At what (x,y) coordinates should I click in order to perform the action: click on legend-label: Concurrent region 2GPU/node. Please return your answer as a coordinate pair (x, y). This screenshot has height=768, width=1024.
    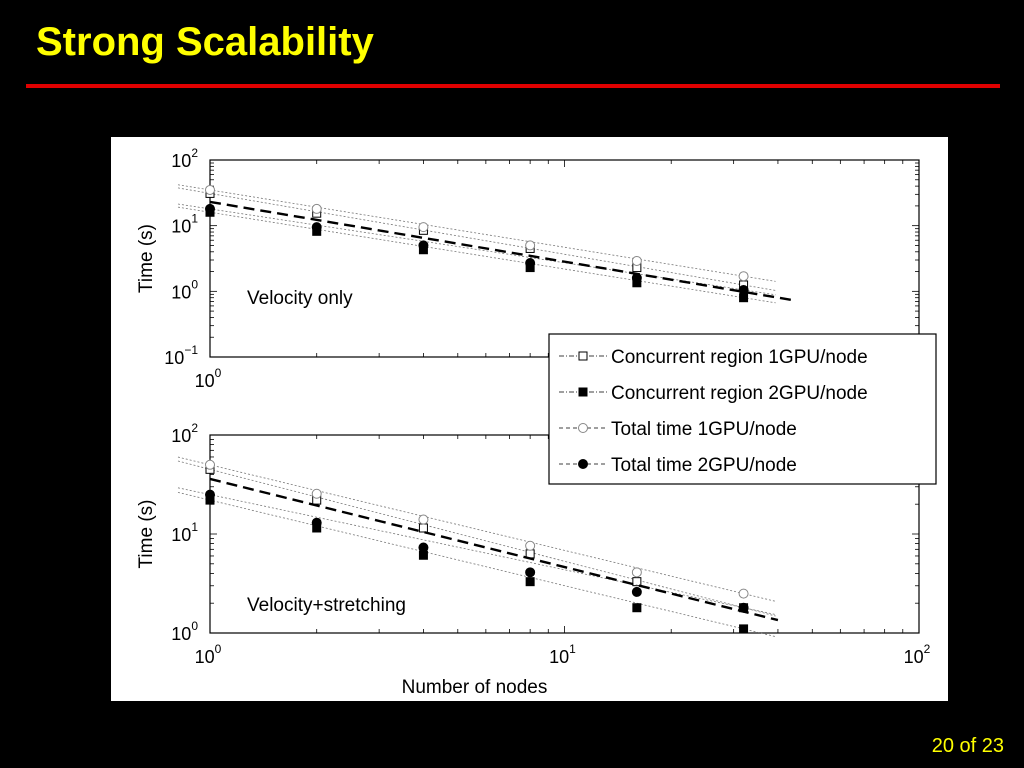
    Looking at the image, I should click on (739, 393).